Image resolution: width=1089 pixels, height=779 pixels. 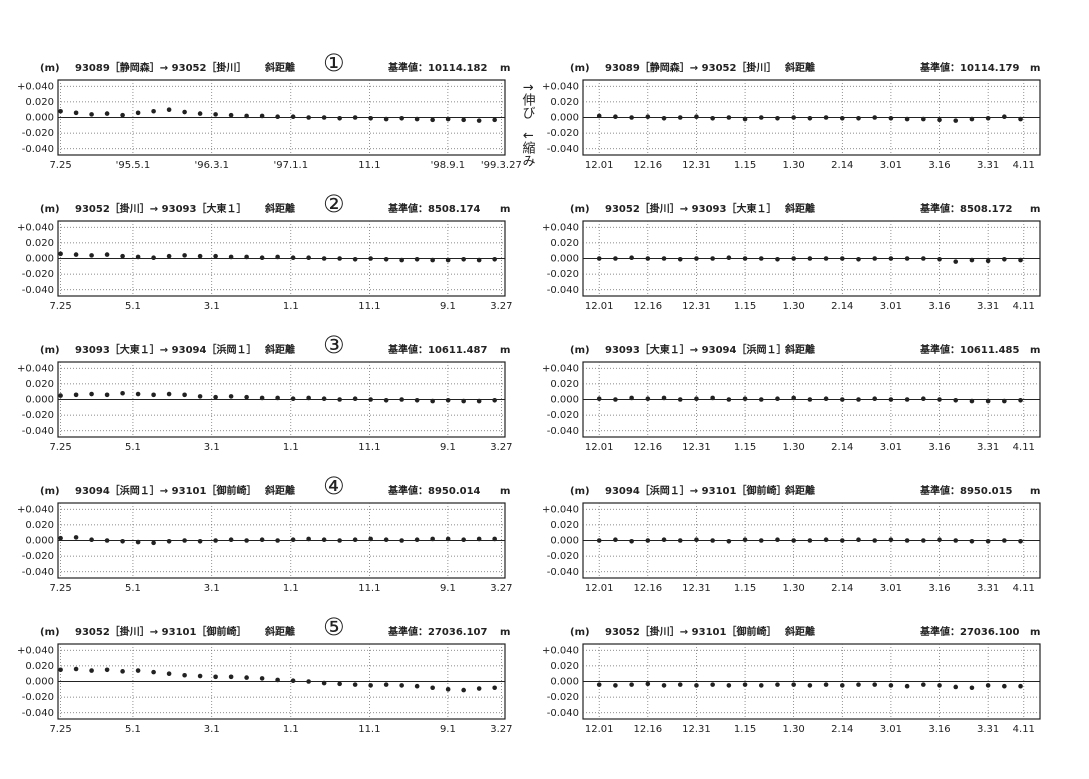 What do you see at coordinates (60, 165) in the screenshot?
I see `x-tick-label: 7.25` at bounding box center [60, 165].